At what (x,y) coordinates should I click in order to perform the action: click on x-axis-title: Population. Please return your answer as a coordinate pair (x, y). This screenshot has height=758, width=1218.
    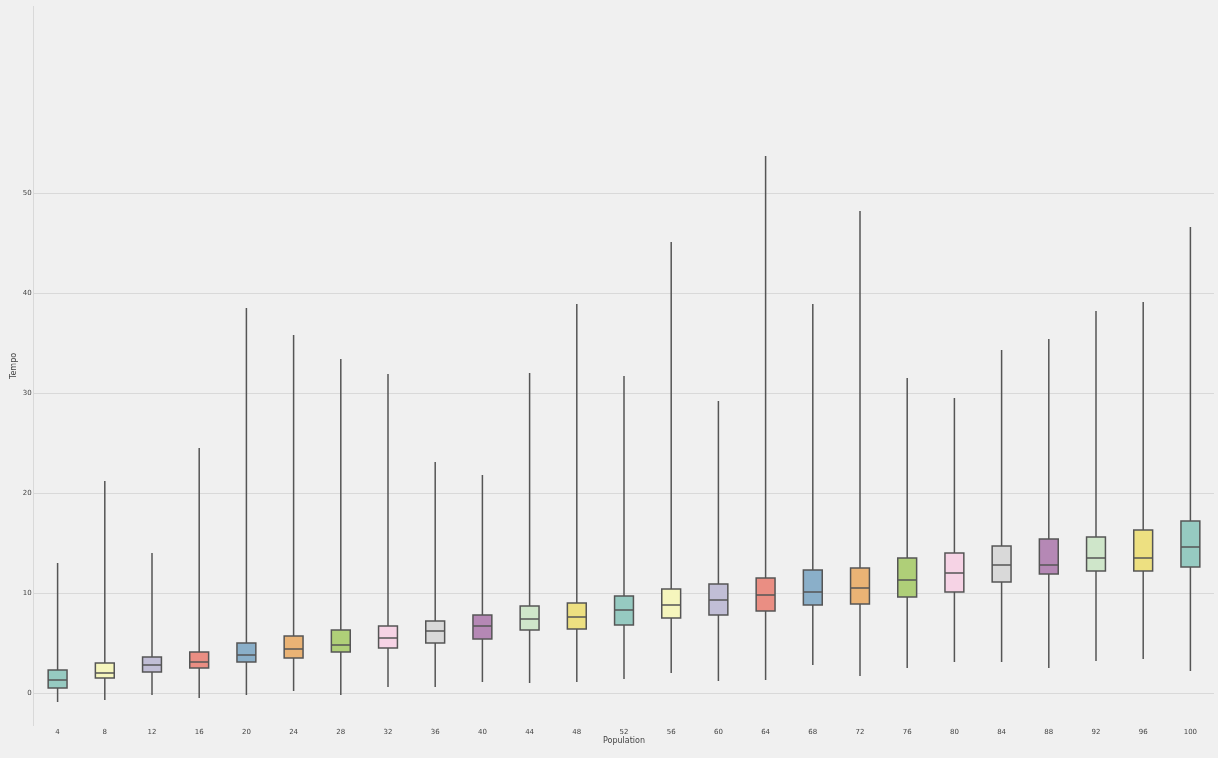
    Looking at the image, I should click on (624, 741).